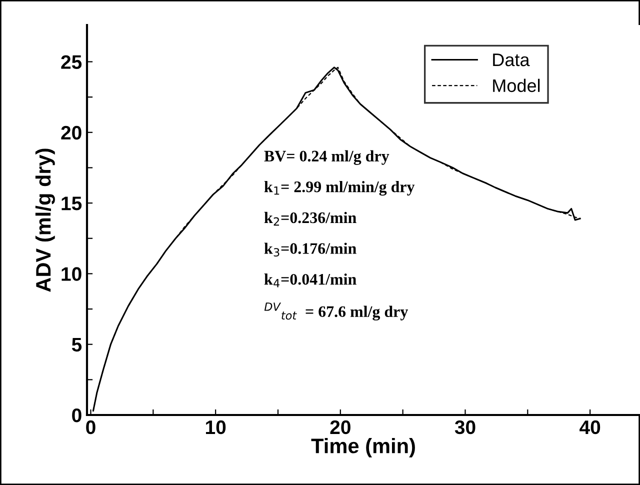 This screenshot has width=640, height=485. What do you see at coordinates (45, 220) in the screenshot?
I see `y-axis-title: ADV (ml/g dry)` at bounding box center [45, 220].